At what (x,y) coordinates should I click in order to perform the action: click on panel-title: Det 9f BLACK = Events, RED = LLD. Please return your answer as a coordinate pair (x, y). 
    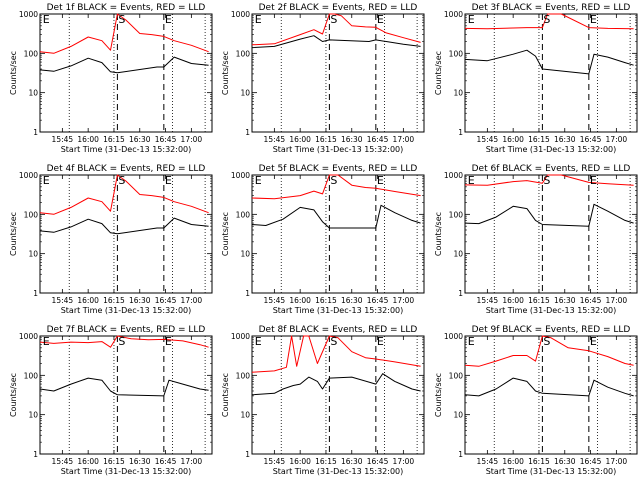
    Looking at the image, I should click on (551, 330).